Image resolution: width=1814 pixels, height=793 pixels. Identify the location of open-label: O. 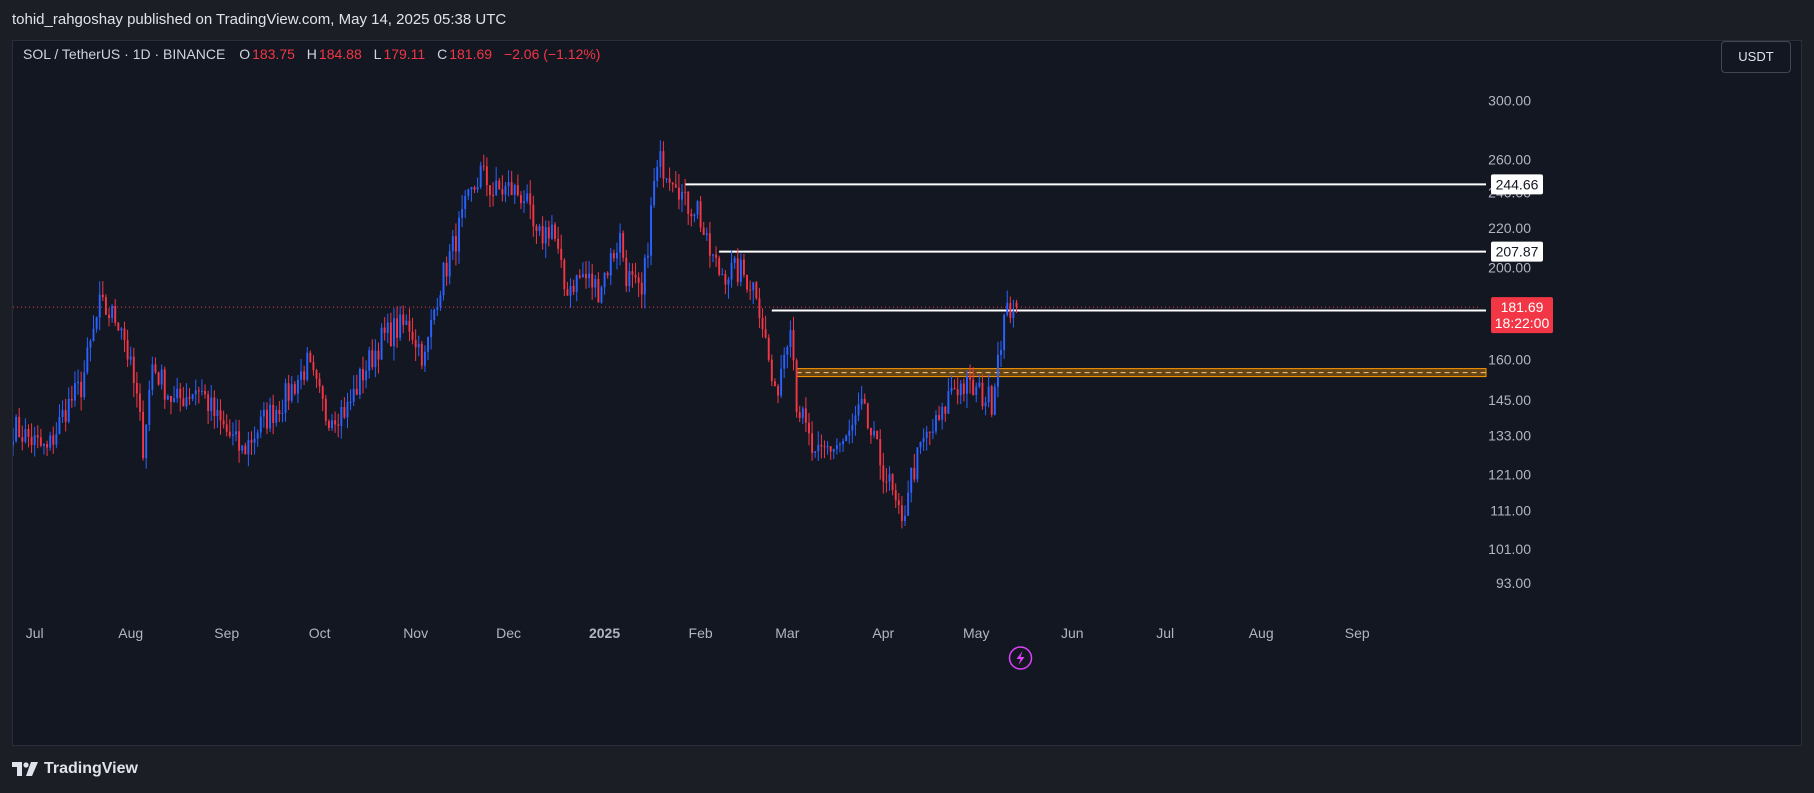
(245, 54).